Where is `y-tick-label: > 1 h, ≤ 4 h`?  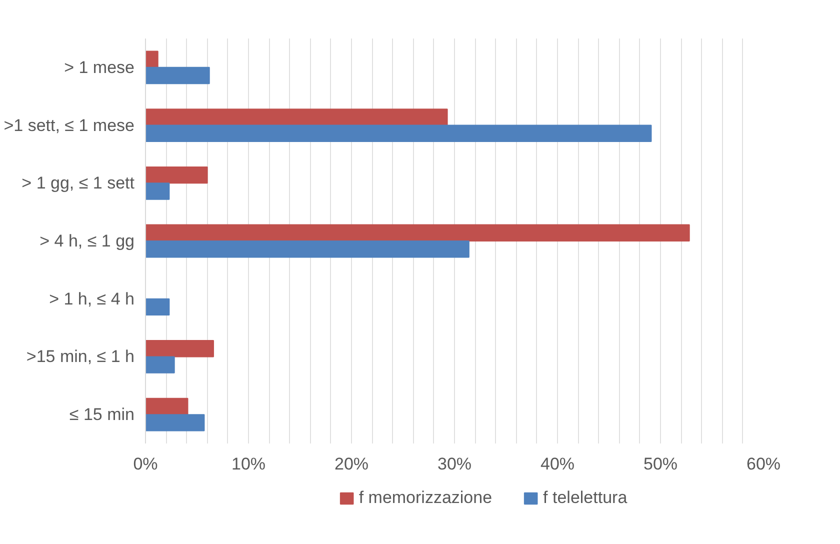
y-tick-label: > 1 h, ≤ 4 h is located at coordinates (92, 298).